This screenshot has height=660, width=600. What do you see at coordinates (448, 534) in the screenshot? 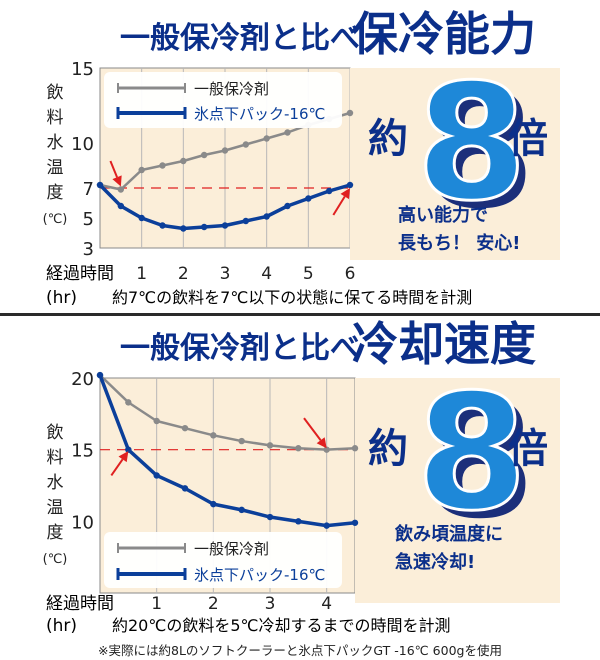
I see `caption-line-1: 飲み頃温度に` at bounding box center [448, 534].